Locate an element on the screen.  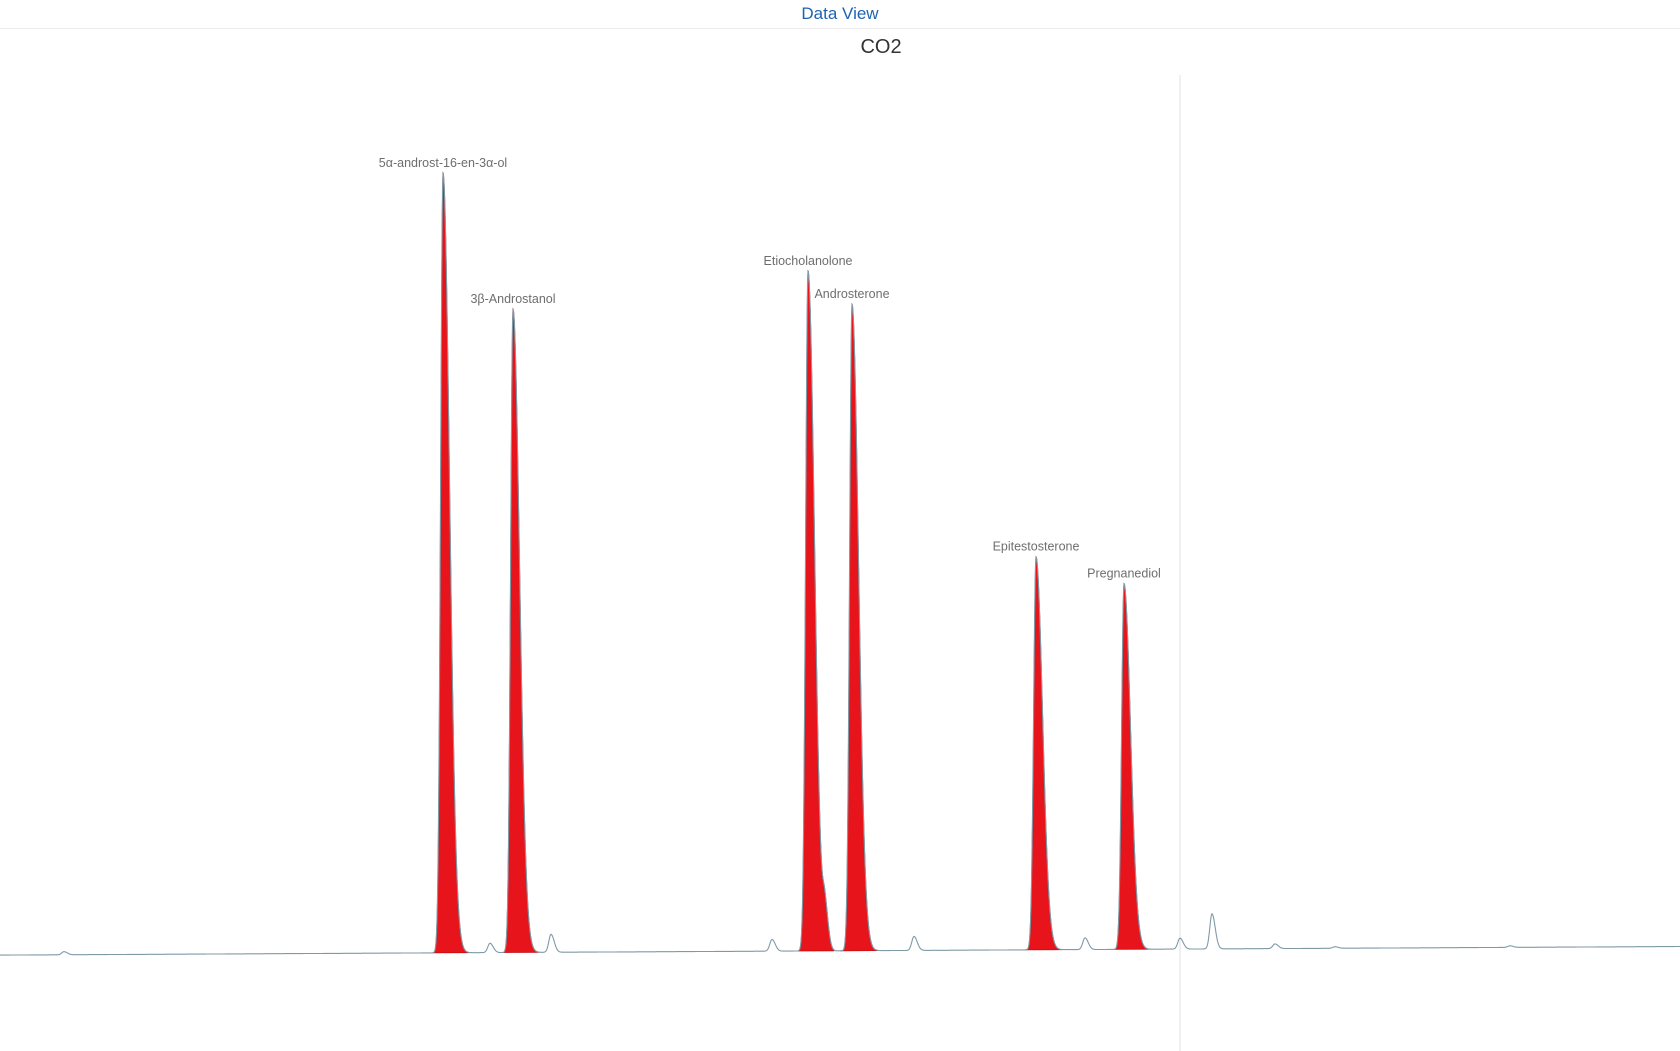
peak-label-5: Epitestosterone is located at coordinates (1036, 547).